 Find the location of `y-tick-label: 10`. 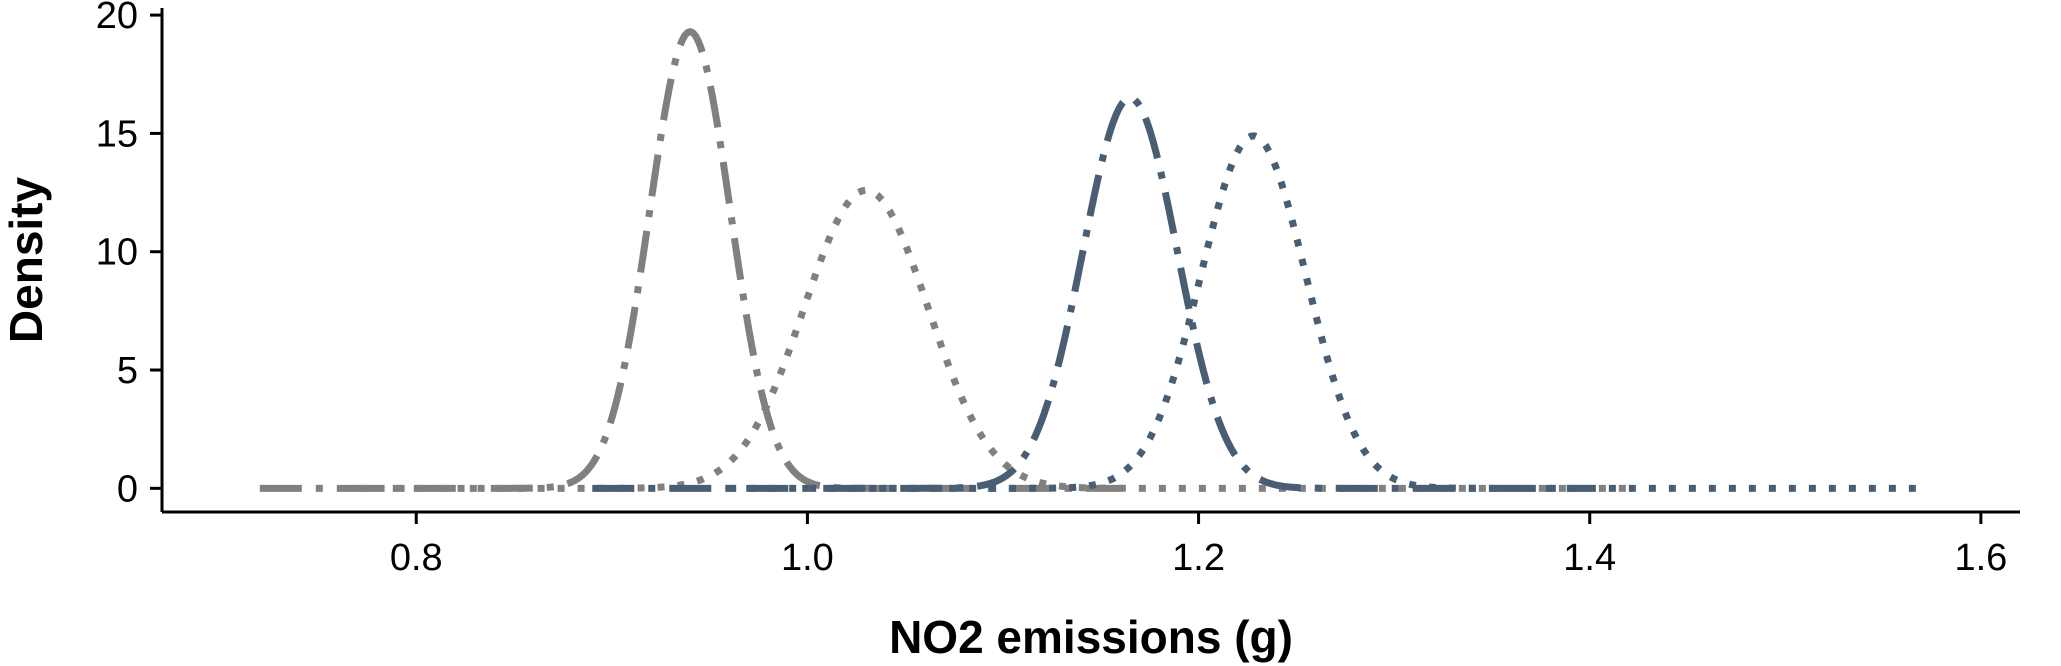

y-tick-label: 10 is located at coordinates (117, 253).